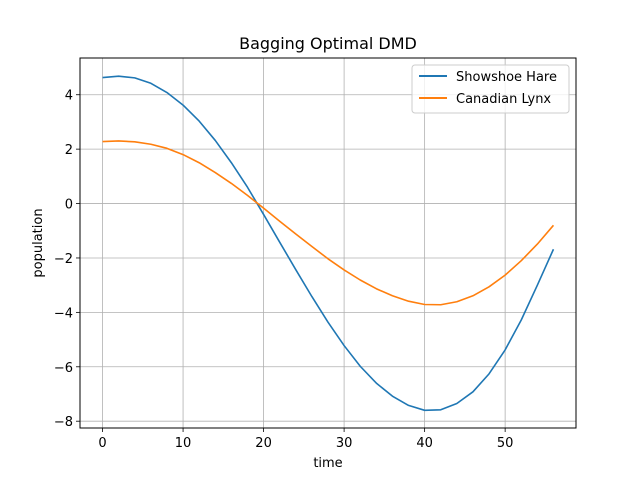 The image size is (640, 480). I want to click on y-tick-label: 2, so click(69, 150).